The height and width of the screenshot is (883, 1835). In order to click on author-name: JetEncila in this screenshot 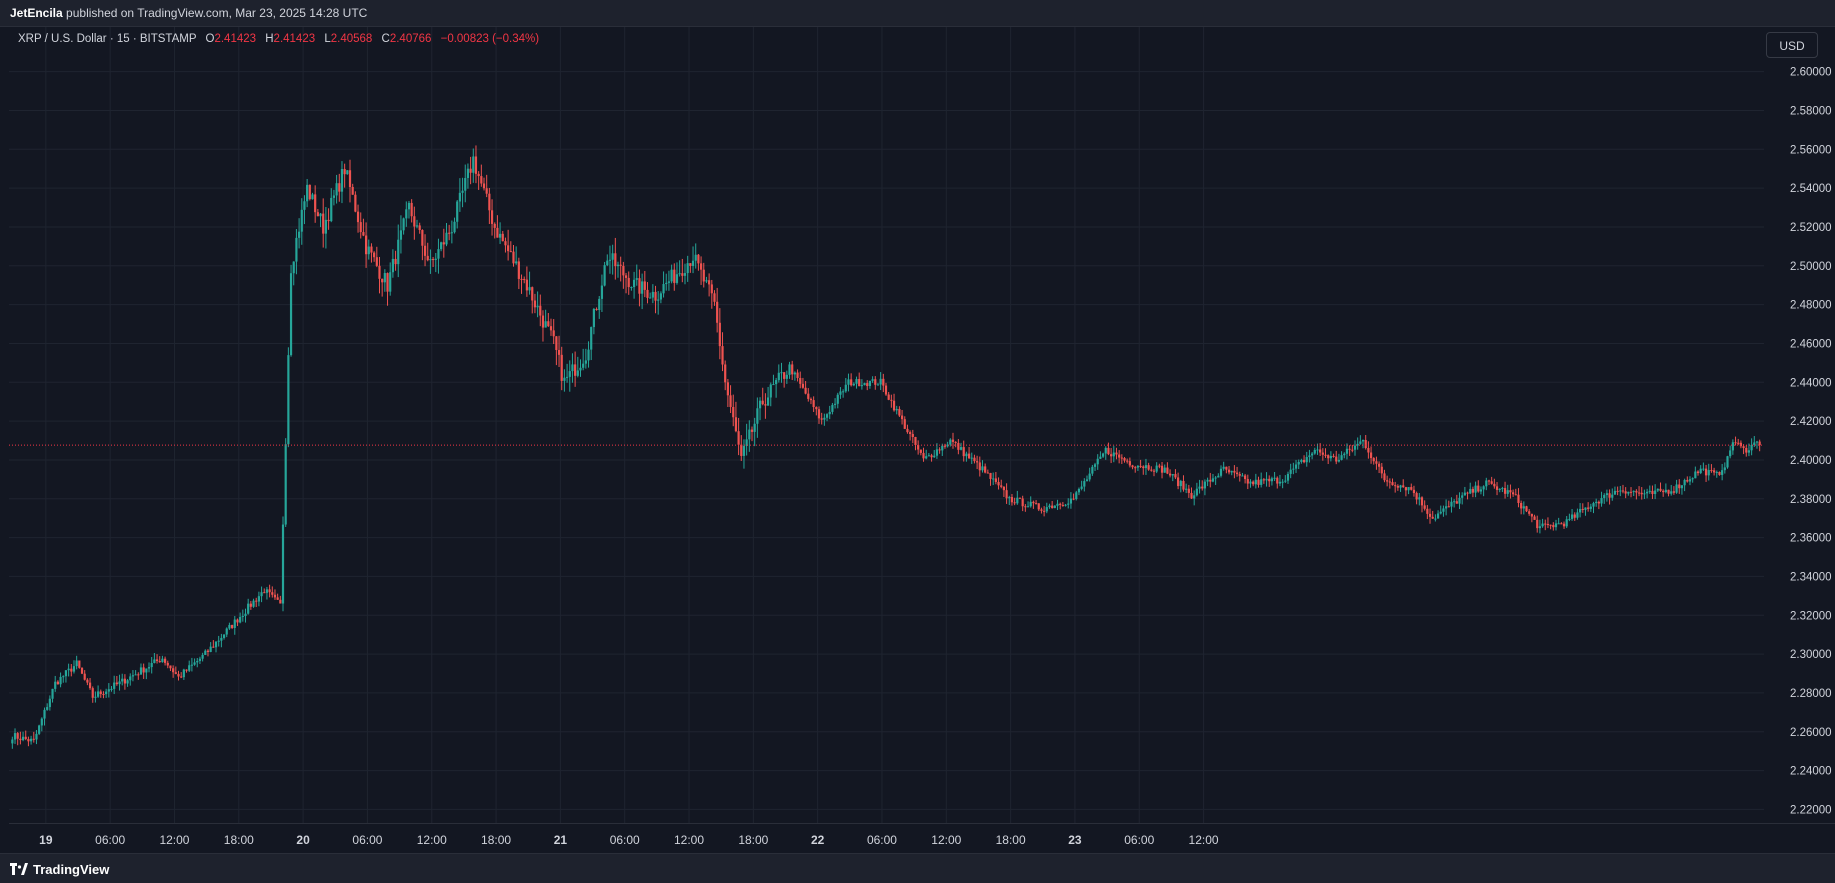, I will do `click(36, 13)`.